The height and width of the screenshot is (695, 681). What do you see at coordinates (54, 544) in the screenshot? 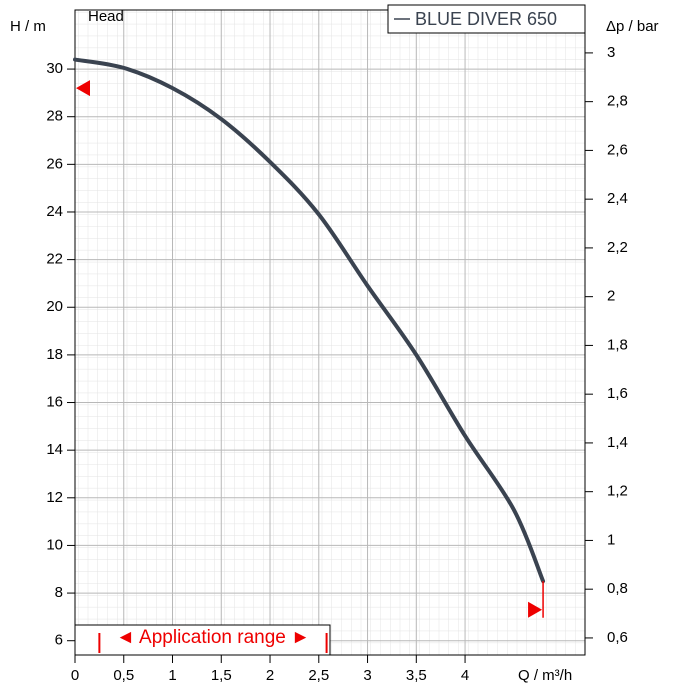
I see `y-tick-label: 10` at bounding box center [54, 544].